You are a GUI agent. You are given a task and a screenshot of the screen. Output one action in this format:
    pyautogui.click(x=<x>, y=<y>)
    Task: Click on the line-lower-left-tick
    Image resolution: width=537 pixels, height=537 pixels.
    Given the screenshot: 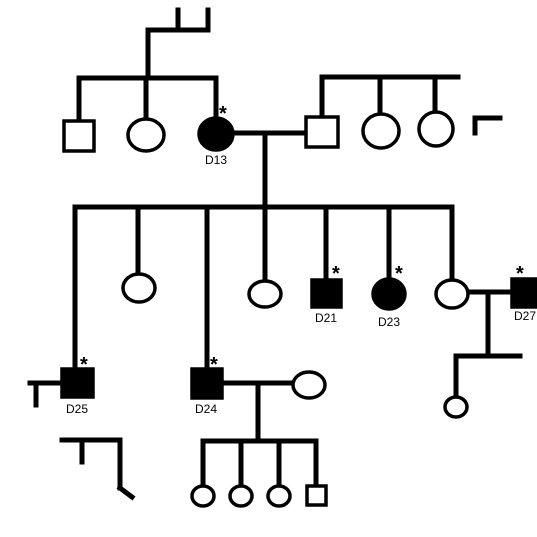 What is the action you would take?
    pyautogui.click(x=126, y=492)
    